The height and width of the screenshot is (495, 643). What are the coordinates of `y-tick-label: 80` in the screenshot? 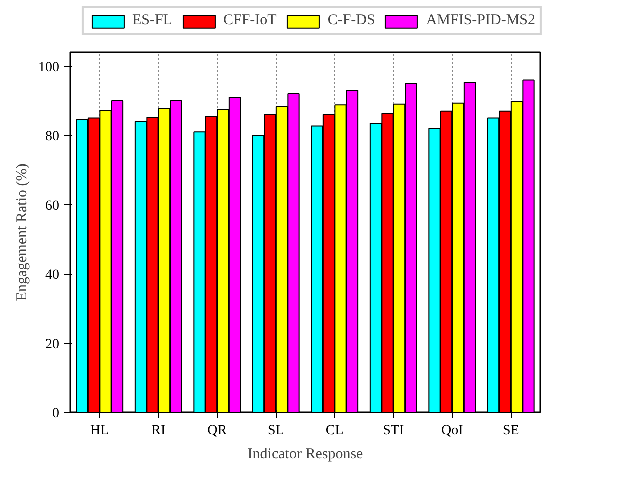 It's located at (53, 137).